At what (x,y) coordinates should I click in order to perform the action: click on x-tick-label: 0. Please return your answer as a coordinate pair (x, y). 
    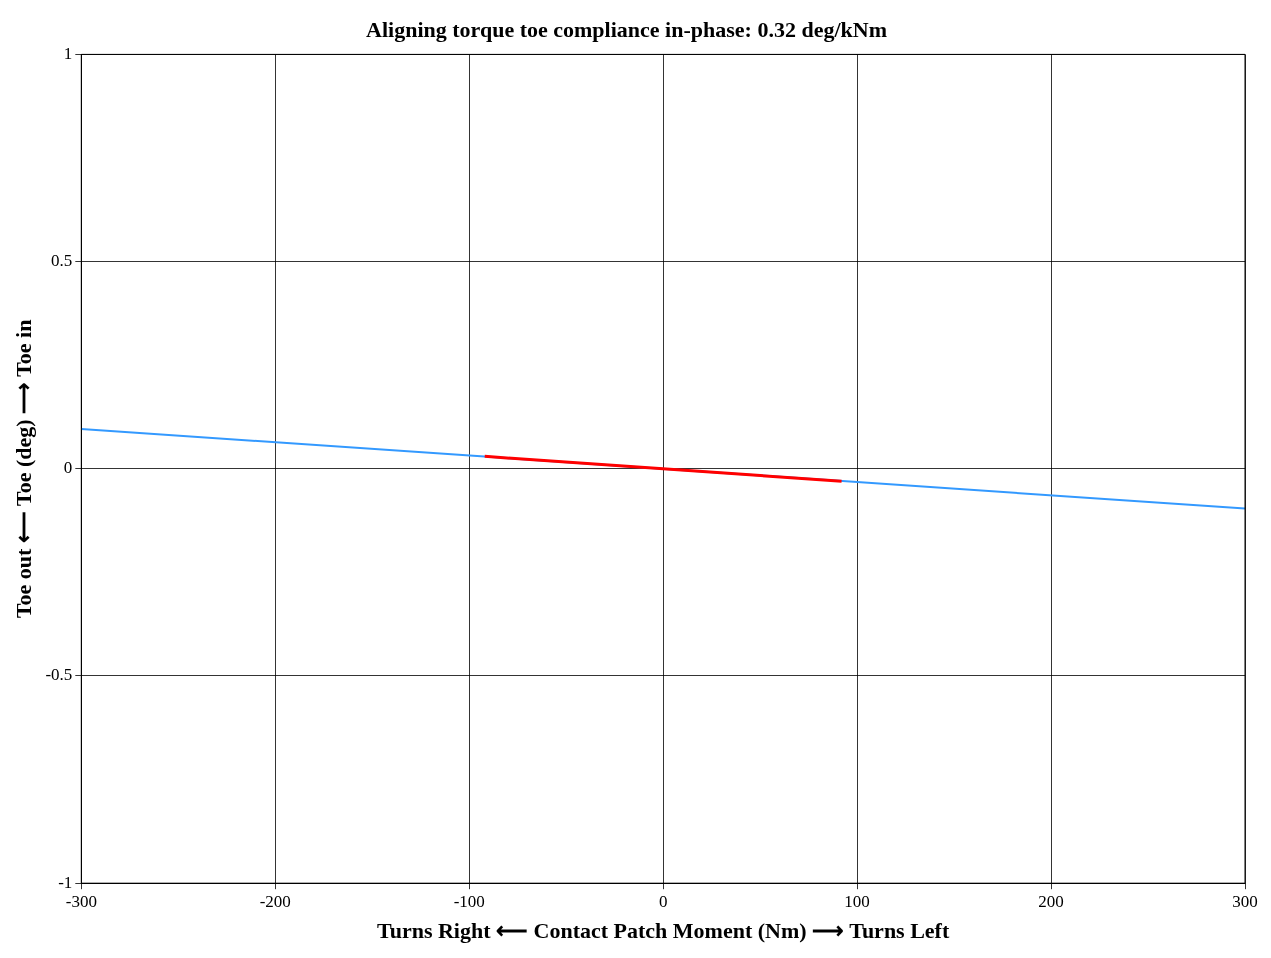
    Looking at the image, I should click on (663, 901).